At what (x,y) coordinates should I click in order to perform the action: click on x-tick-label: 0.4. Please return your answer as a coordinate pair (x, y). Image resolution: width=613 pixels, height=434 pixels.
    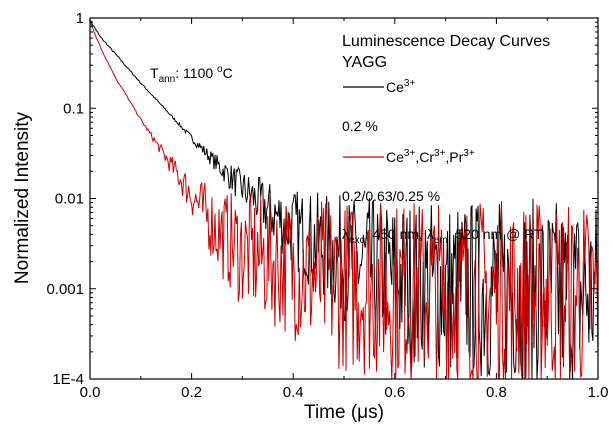
    Looking at the image, I should click on (293, 392).